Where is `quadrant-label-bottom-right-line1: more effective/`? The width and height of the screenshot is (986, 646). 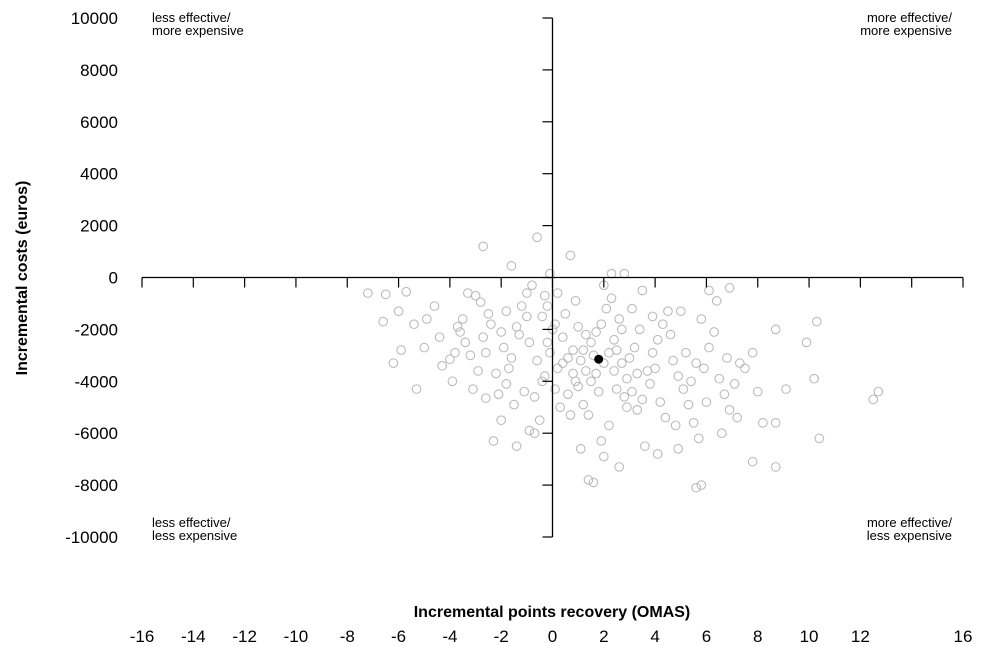 quadrant-label-bottom-right-line1: more effective/ is located at coordinates (909, 522).